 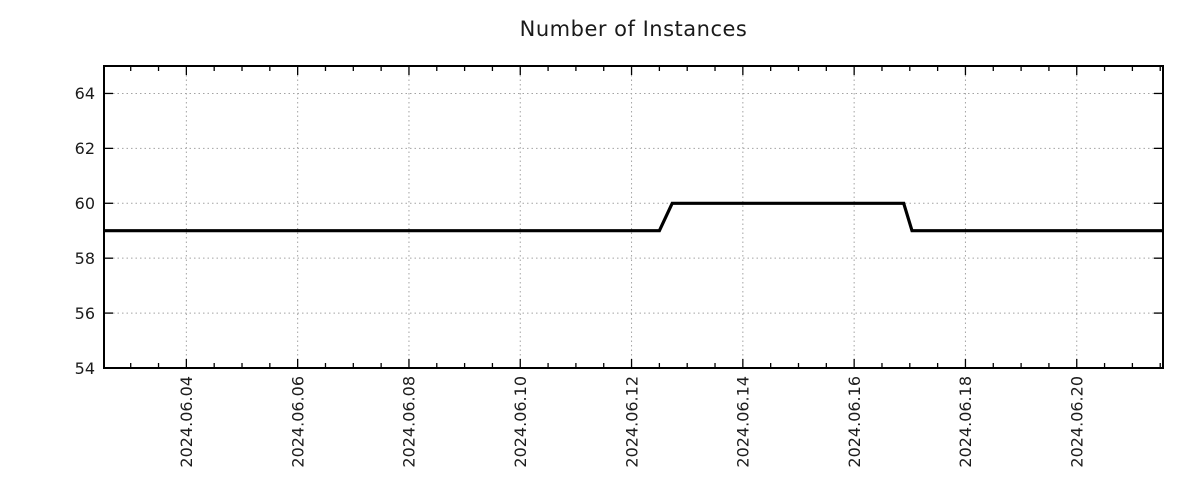 I want to click on y-tick-label: 62, so click(x=85, y=148).